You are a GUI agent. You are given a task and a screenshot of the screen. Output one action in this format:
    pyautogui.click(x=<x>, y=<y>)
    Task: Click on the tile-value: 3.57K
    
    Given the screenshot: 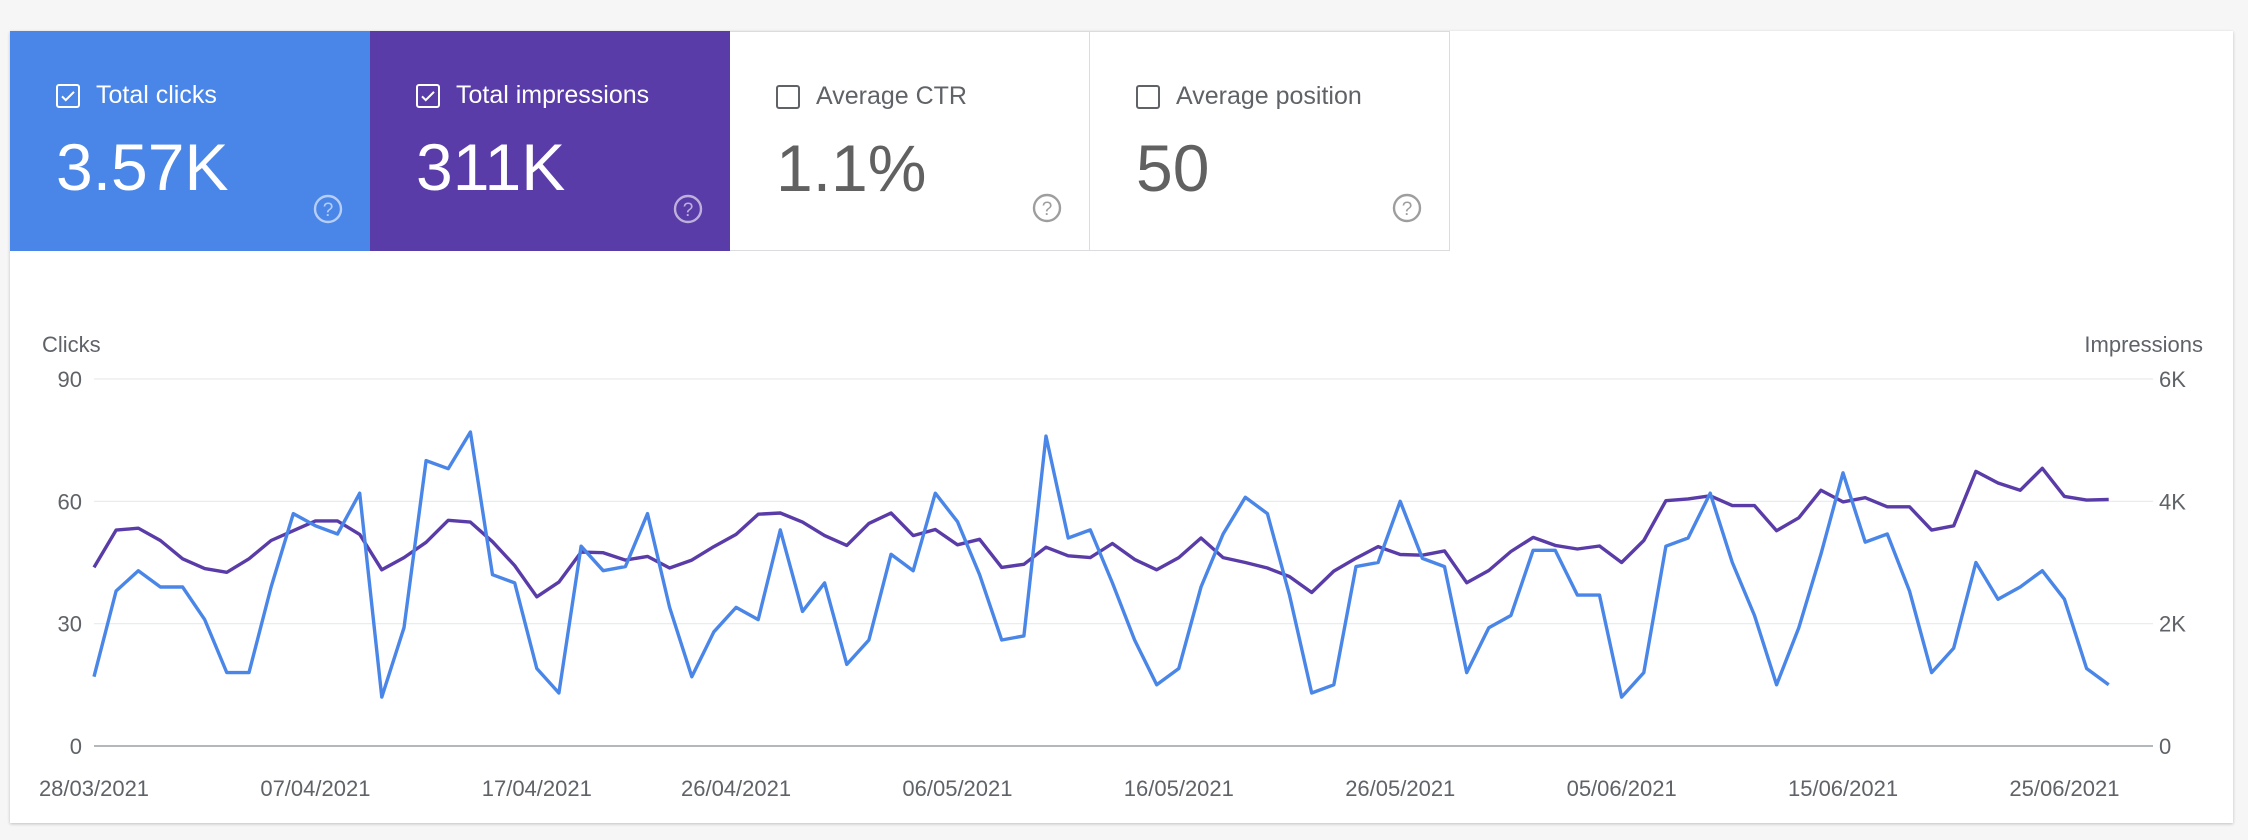 What is the action you would take?
    pyautogui.click(x=142, y=167)
    